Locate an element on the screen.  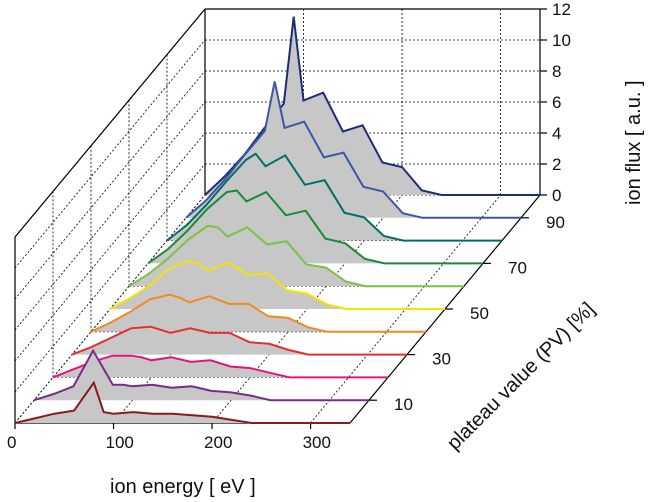
z-tick-label: 0 is located at coordinates (556, 195).